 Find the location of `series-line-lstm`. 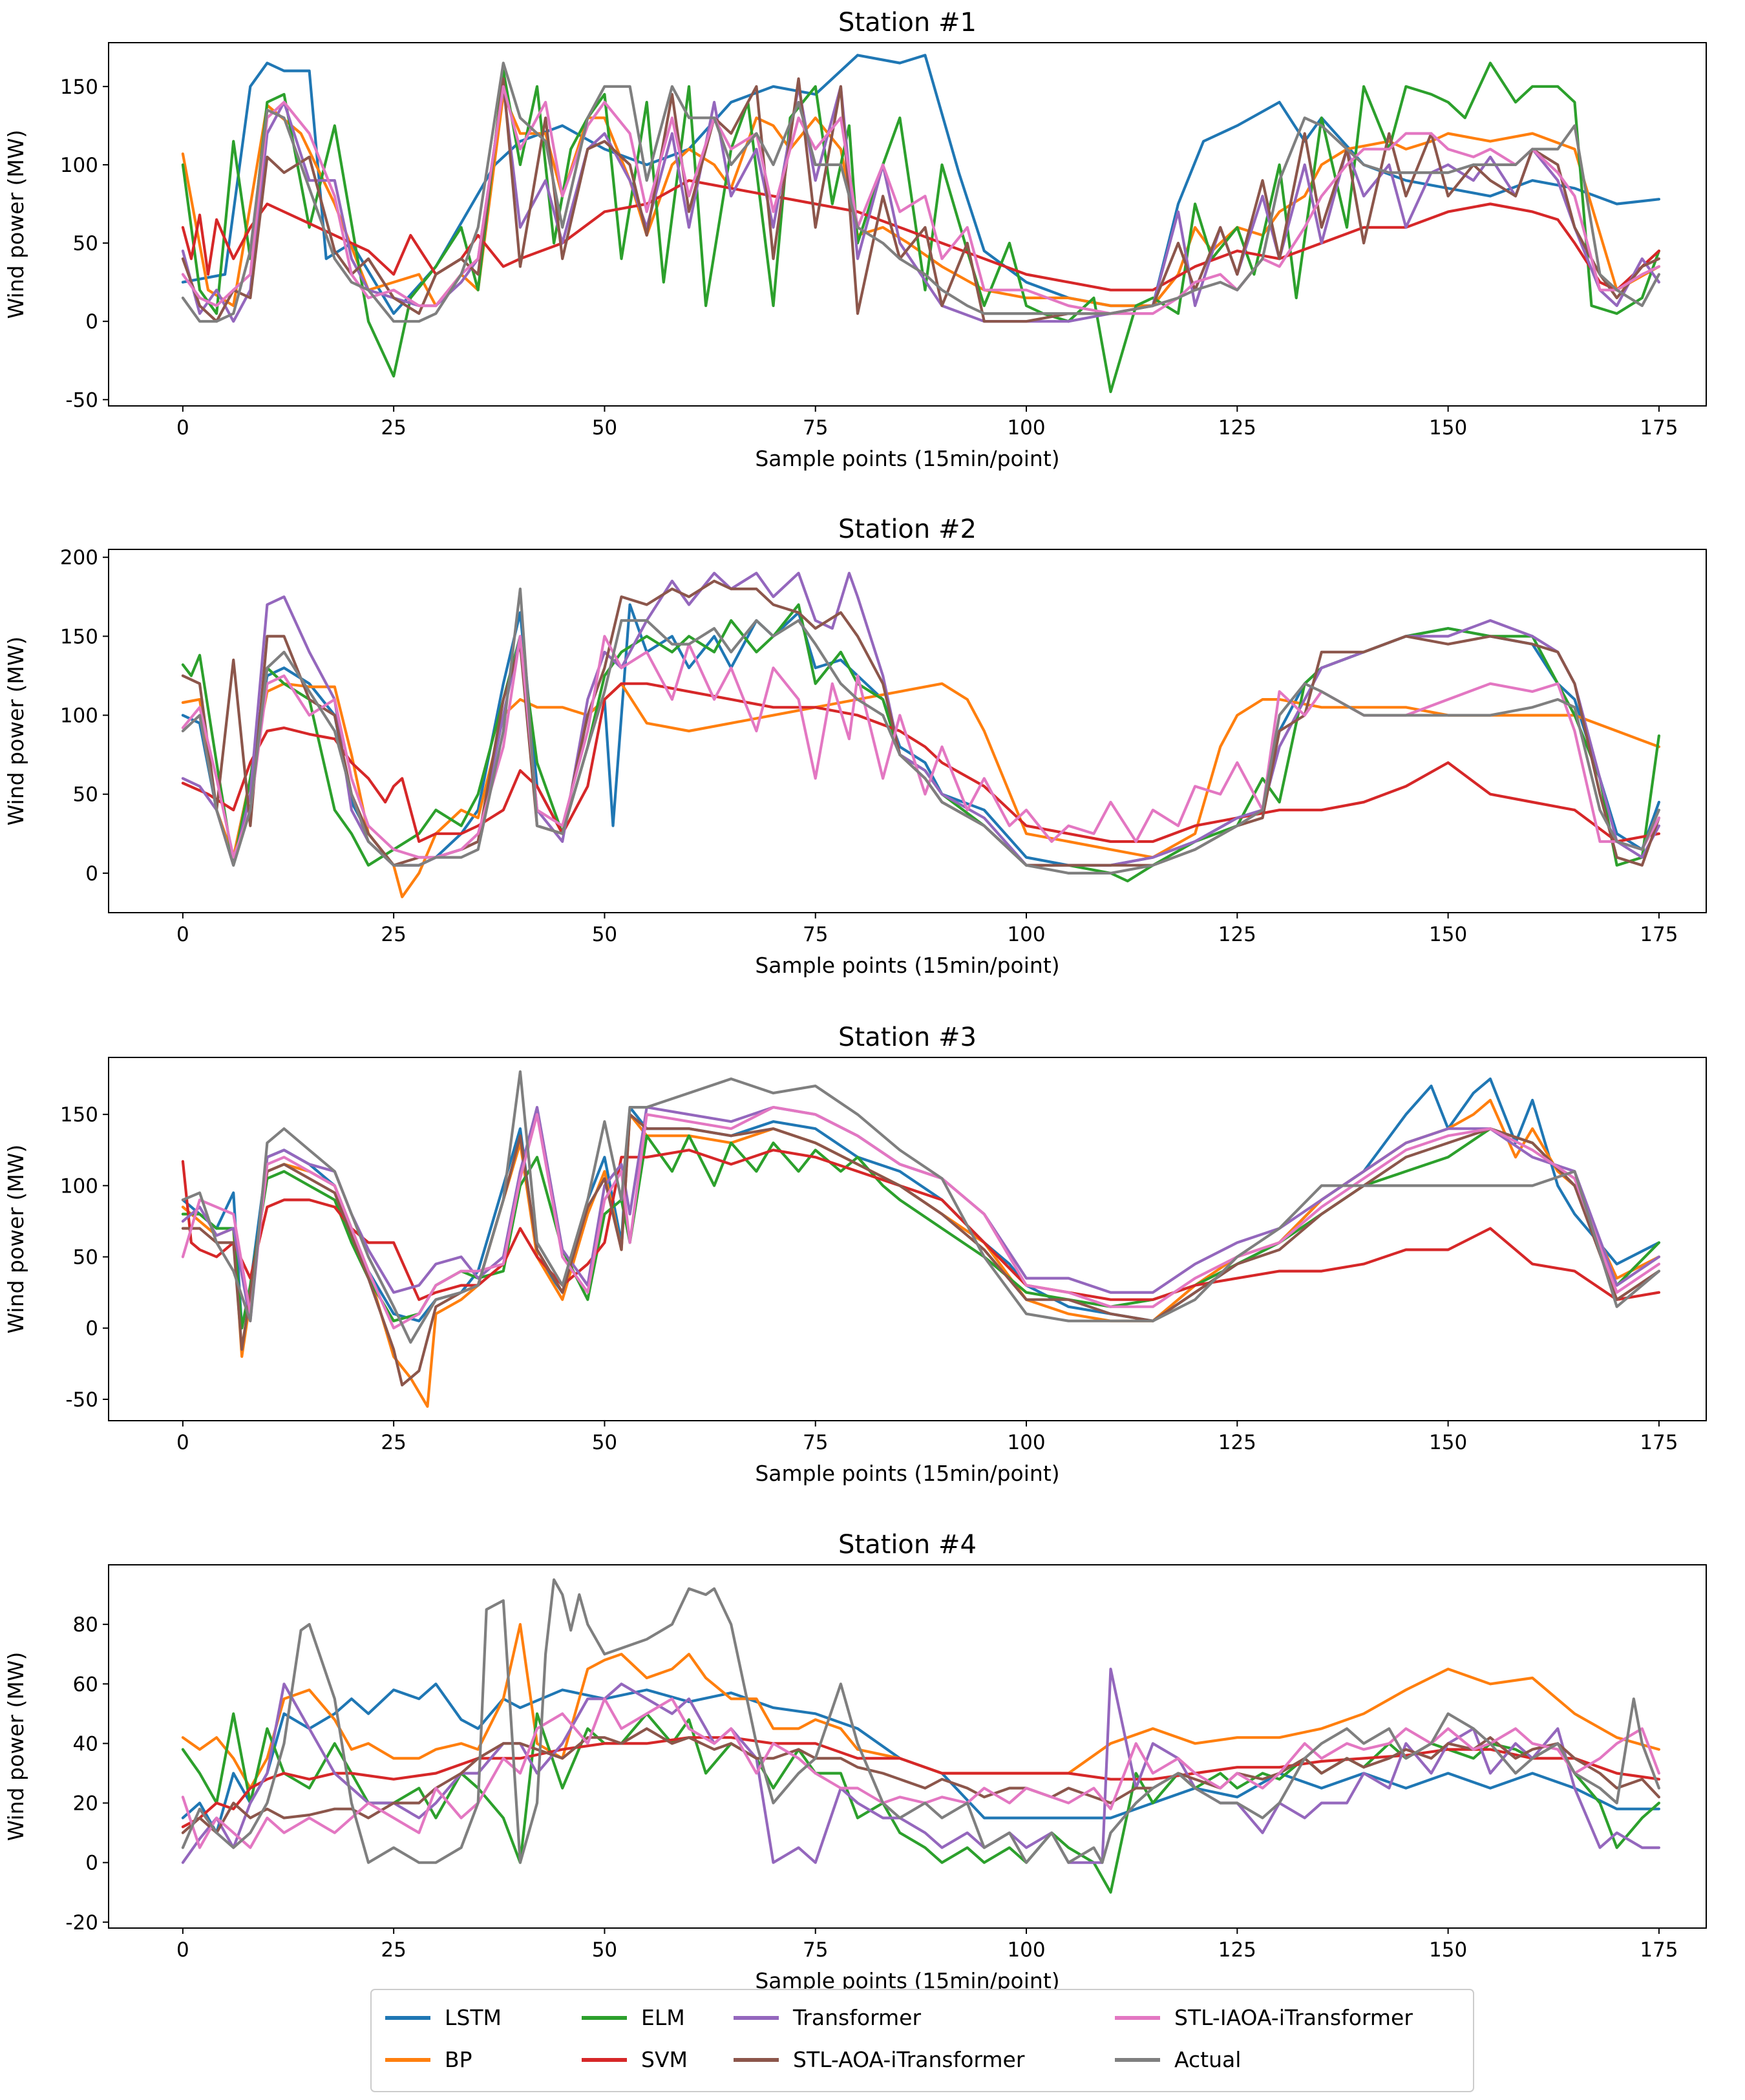

series-line-lstm is located at coordinates (920, 735).